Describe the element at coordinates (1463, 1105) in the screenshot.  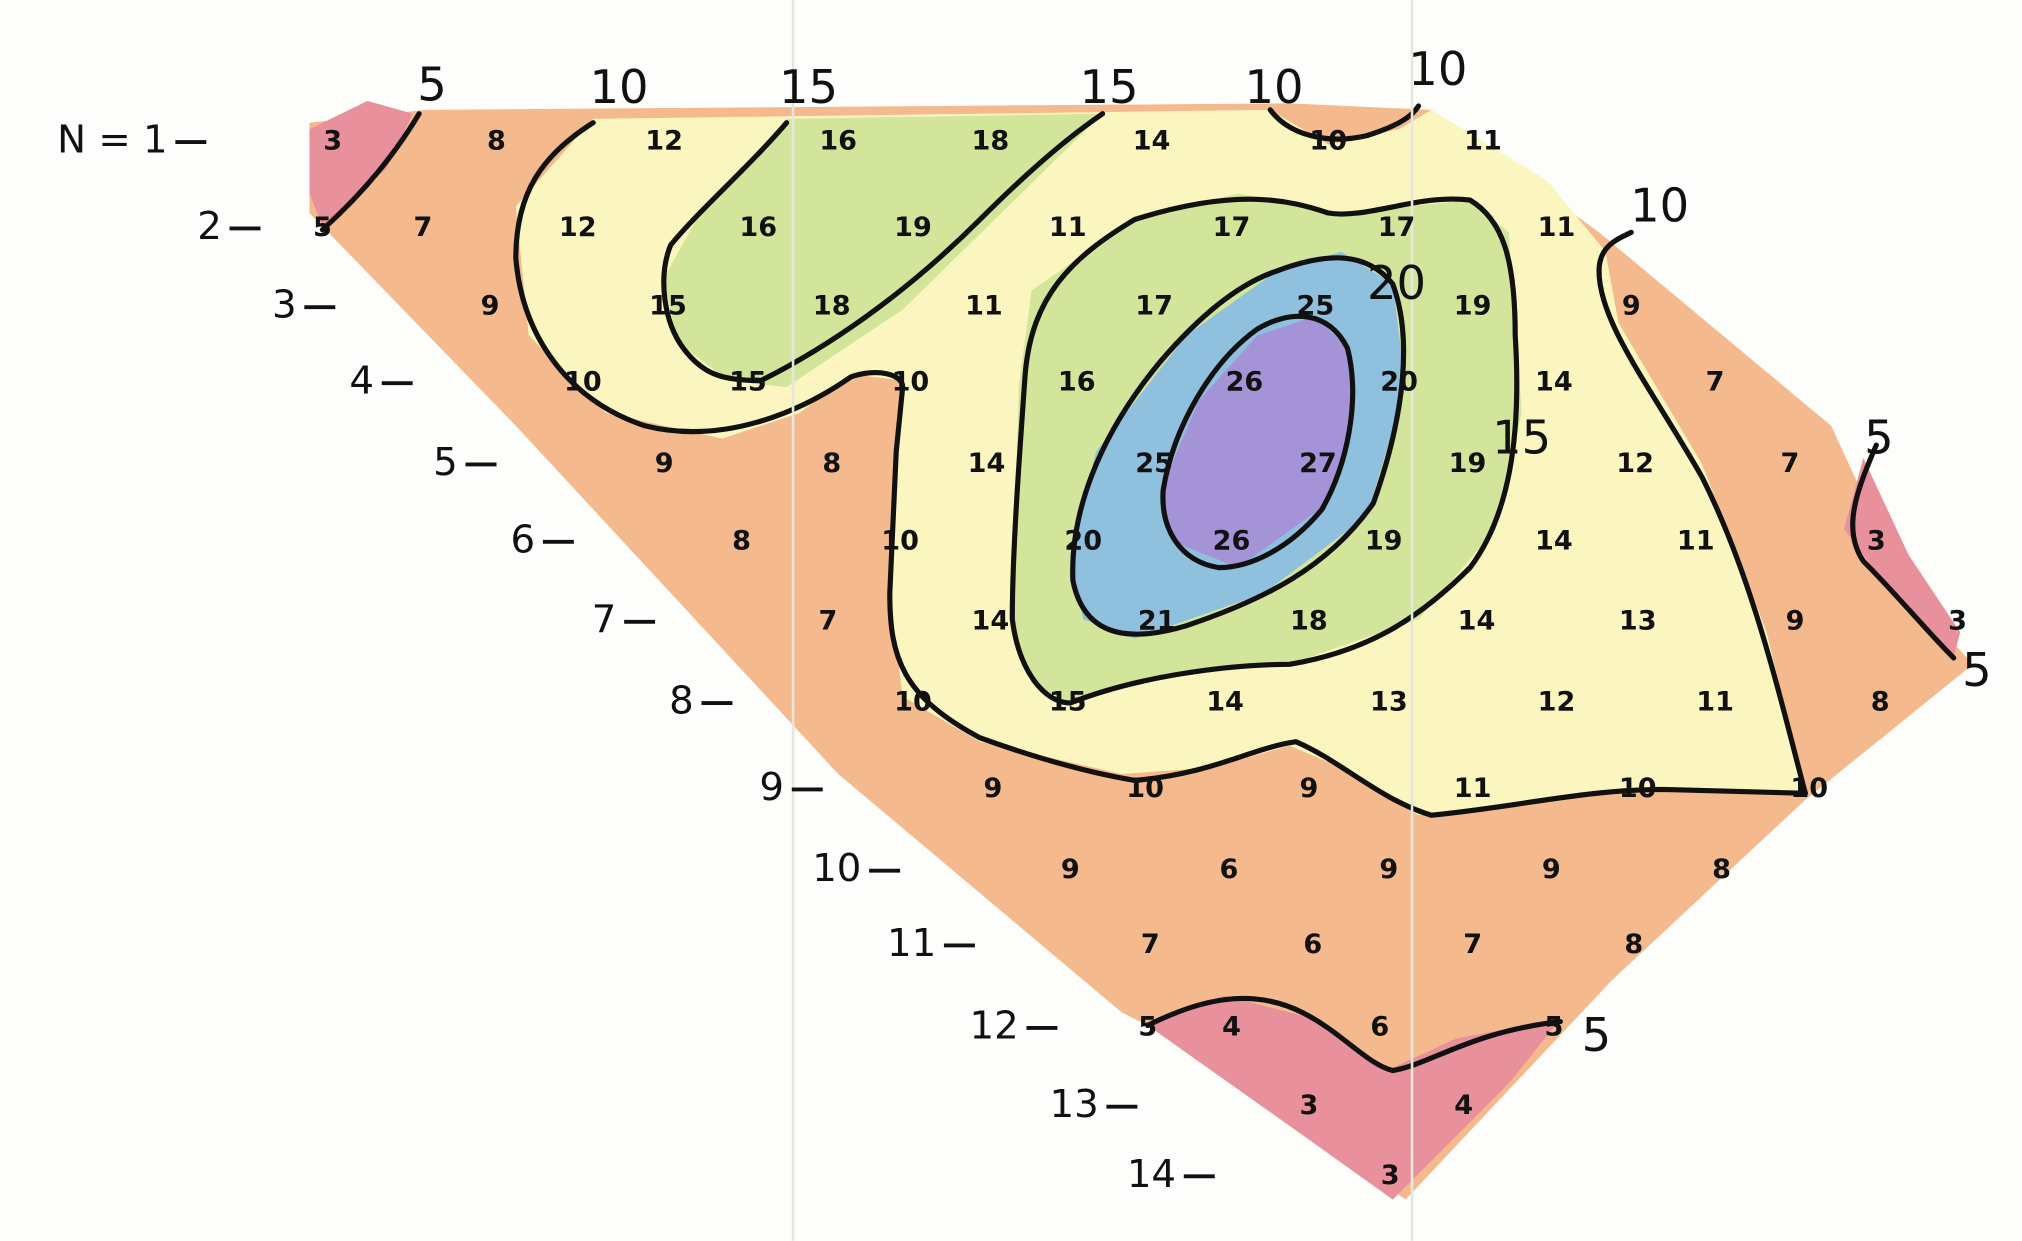
I see `grid-value: 4` at that location.